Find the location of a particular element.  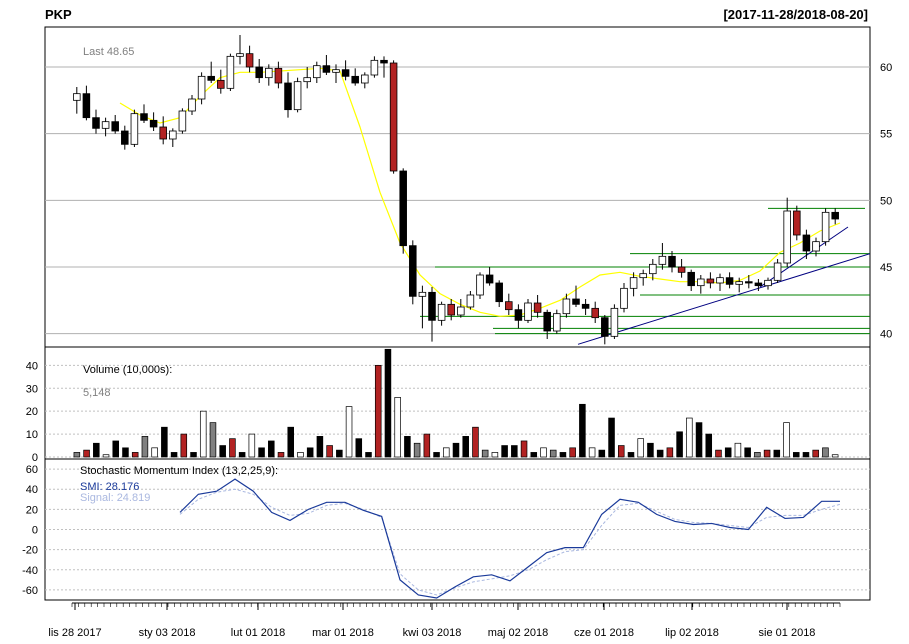

smi-axis: 60 40 20 0 -20 -40 -60 is located at coordinates (30, 530).